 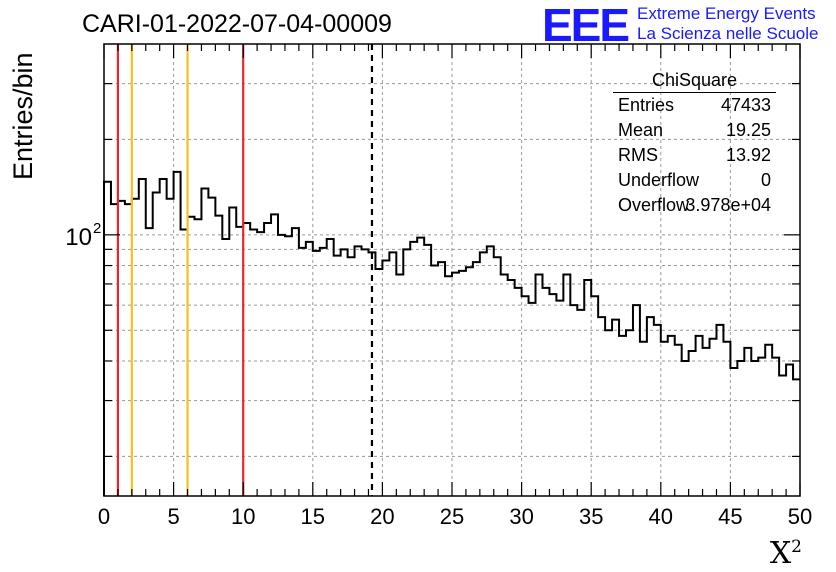 I want to click on stats-value: 19.25, so click(x=748, y=130).